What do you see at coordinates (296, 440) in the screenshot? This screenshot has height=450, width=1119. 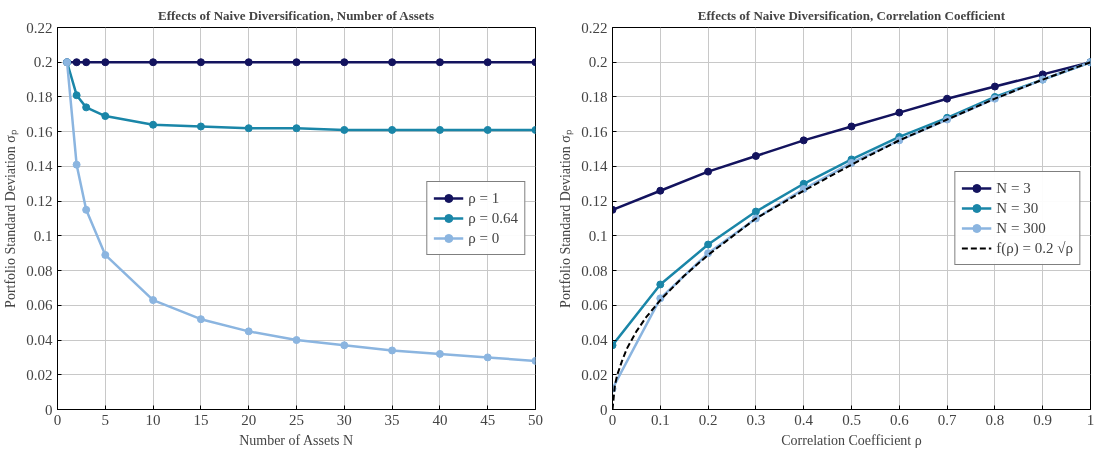 I see `x-axis-title: Number of Assets N` at bounding box center [296, 440].